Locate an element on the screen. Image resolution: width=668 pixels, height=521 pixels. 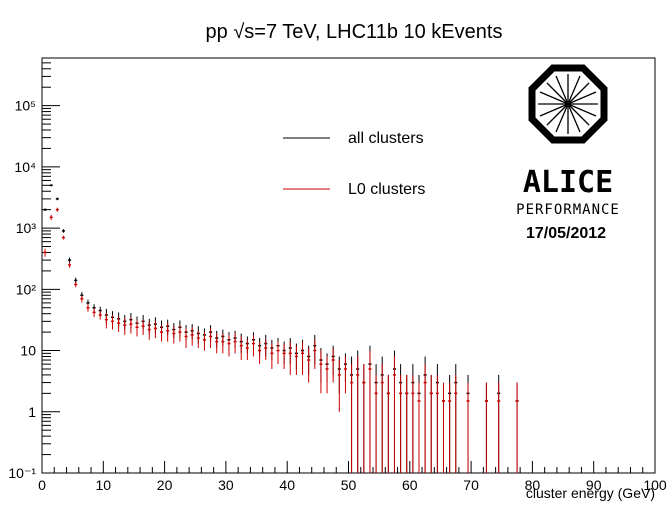
x-tick-label: 90 is located at coordinates (594, 485).